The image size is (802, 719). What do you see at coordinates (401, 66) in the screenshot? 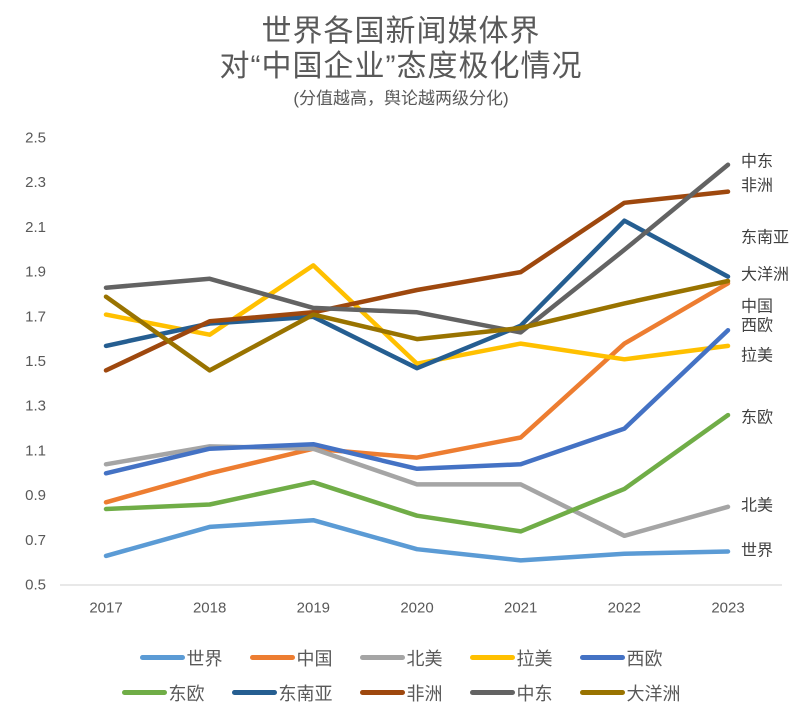
I see `chart-title-line2: 对“中国企业”态度极化情况` at bounding box center [401, 66].